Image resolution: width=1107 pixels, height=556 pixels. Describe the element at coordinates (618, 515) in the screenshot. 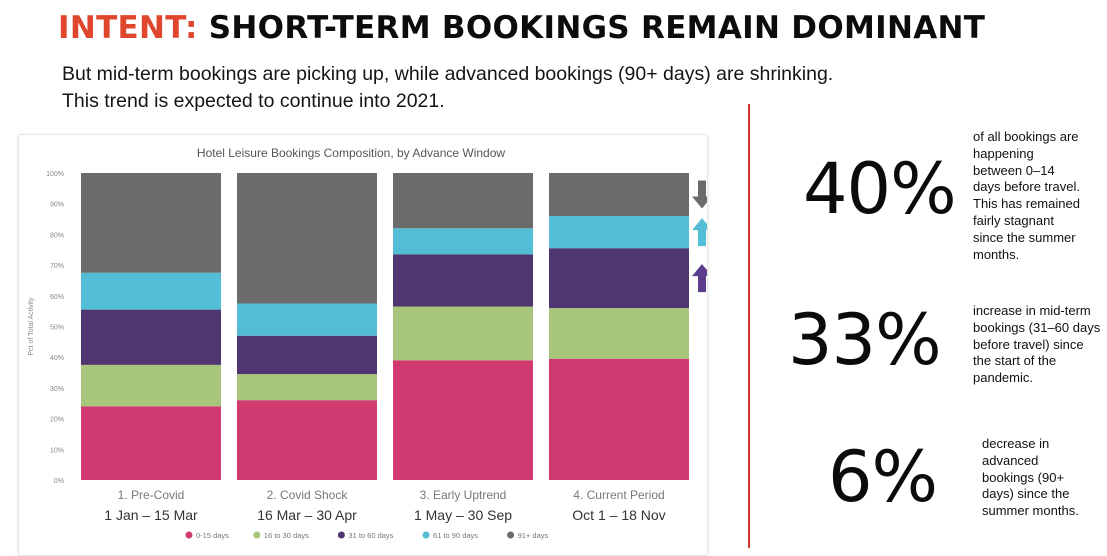

I see `date-range-label: Oct 1 – 18 Nov` at that location.